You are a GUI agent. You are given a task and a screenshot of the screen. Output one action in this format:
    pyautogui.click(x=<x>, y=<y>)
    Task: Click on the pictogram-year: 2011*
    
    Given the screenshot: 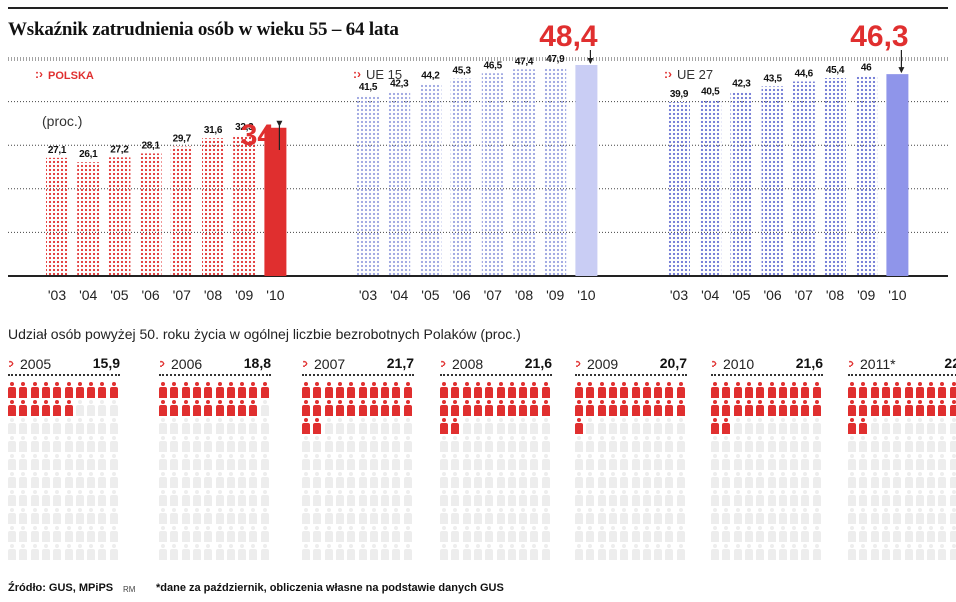 What is the action you would take?
    pyautogui.click(x=878, y=364)
    